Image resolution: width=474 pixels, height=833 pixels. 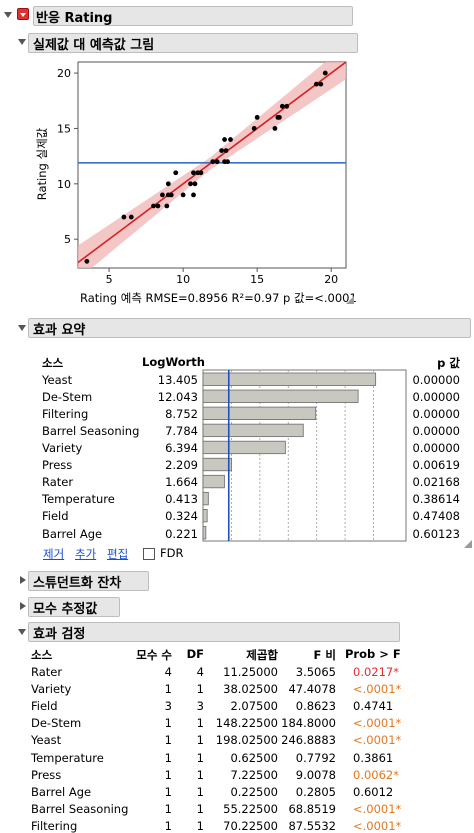 I want to click on logworth-bar-panel, so click(x=304, y=455).